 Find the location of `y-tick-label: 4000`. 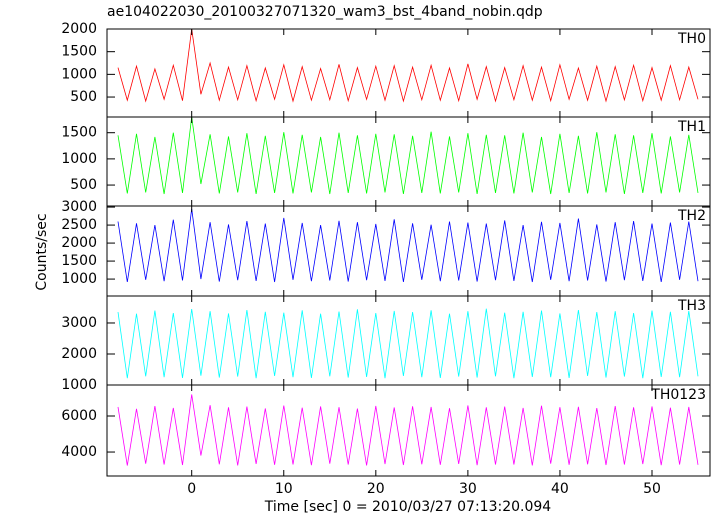

y-tick-label: 4000 is located at coordinates (79, 452).